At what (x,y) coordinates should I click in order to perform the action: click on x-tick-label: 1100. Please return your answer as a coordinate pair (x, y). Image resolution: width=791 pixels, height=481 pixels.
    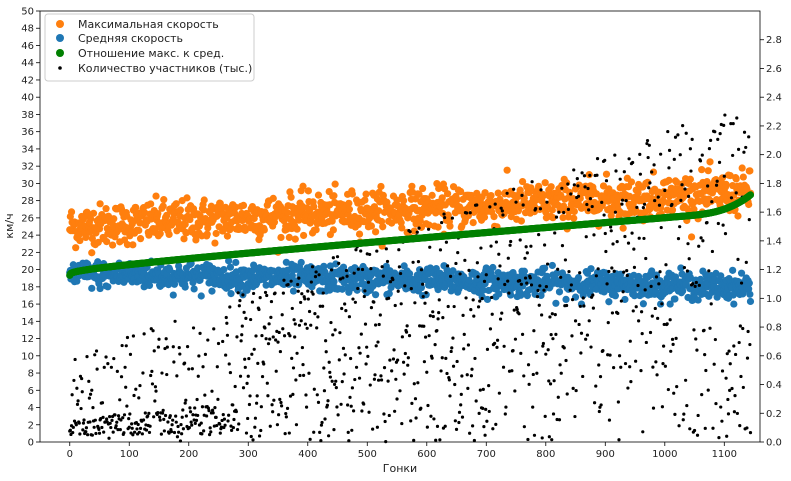
    Looking at the image, I should click on (724, 454).